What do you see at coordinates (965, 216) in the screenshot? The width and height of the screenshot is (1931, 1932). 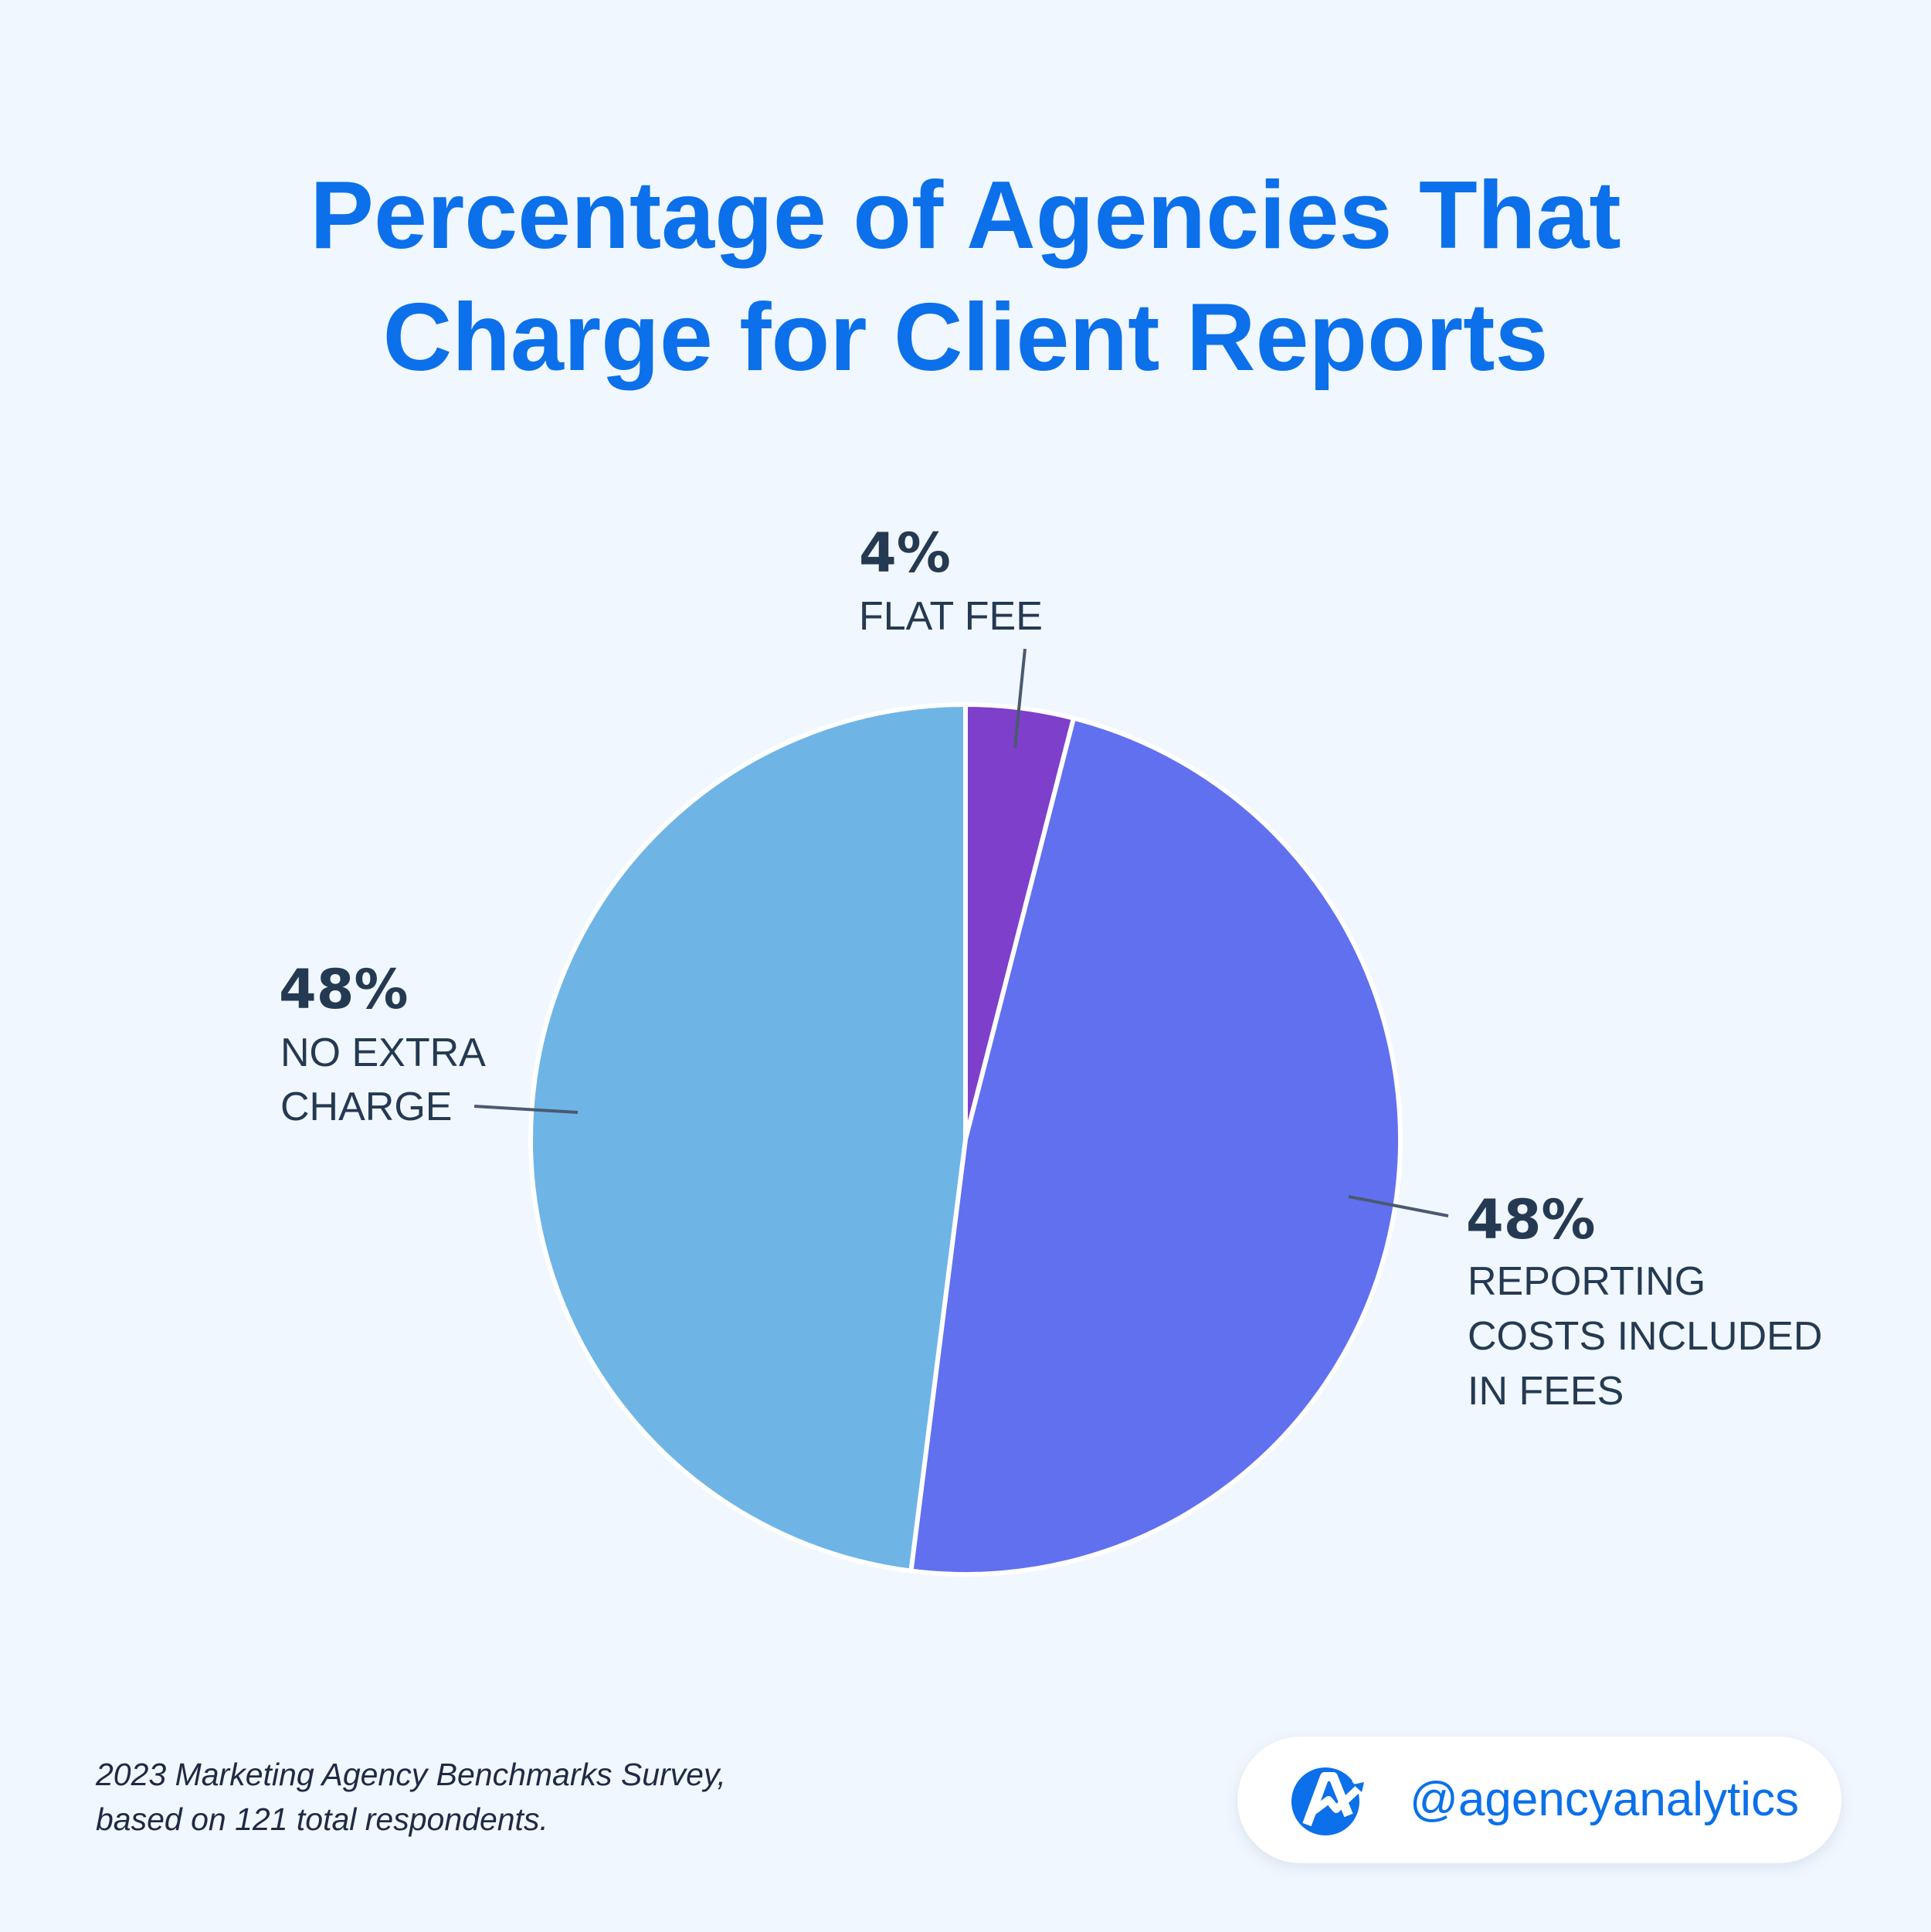 I see `chart-title-line-1: Percentage of Agencies That` at bounding box center [965, 216].